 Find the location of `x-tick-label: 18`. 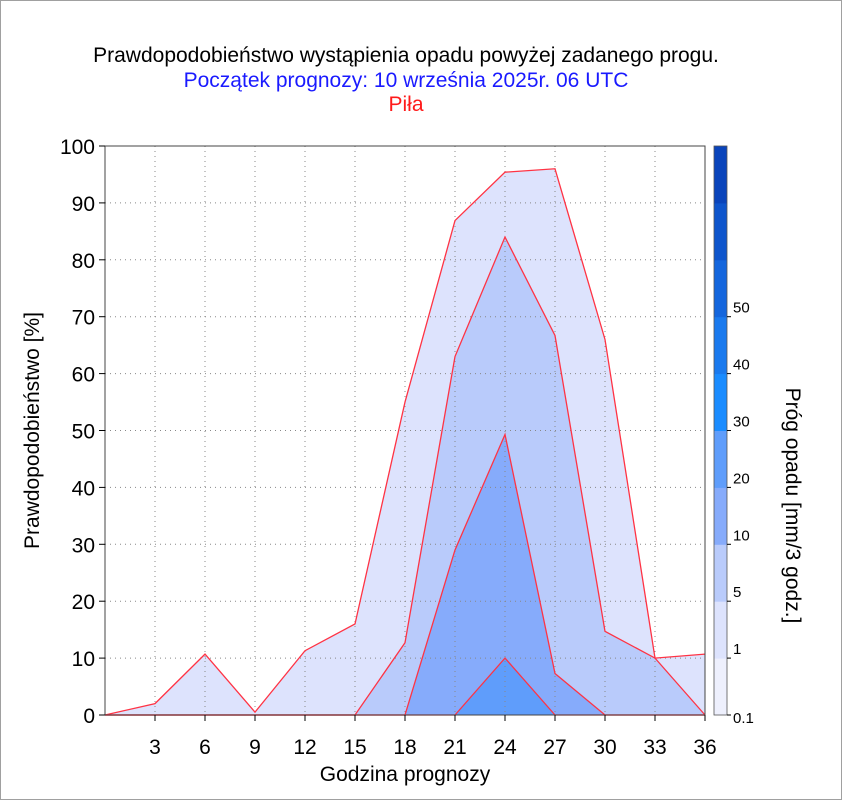

x-tick-label: 18 is located at coordinates (404, 747).